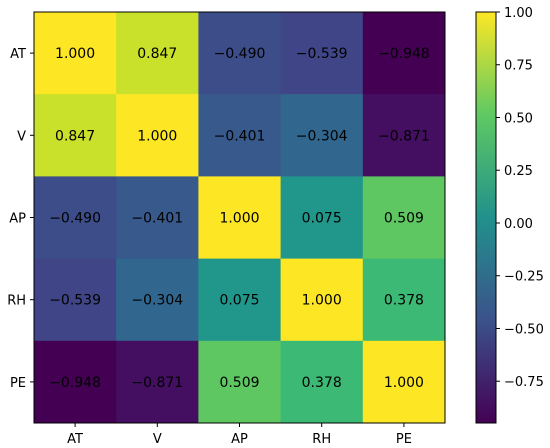 The width and height of the screenshot is (550, 448). Describe the element at coordinates (524, 382) in the screenshot. I see `colorbar-tick-label: −0.75` at that location.